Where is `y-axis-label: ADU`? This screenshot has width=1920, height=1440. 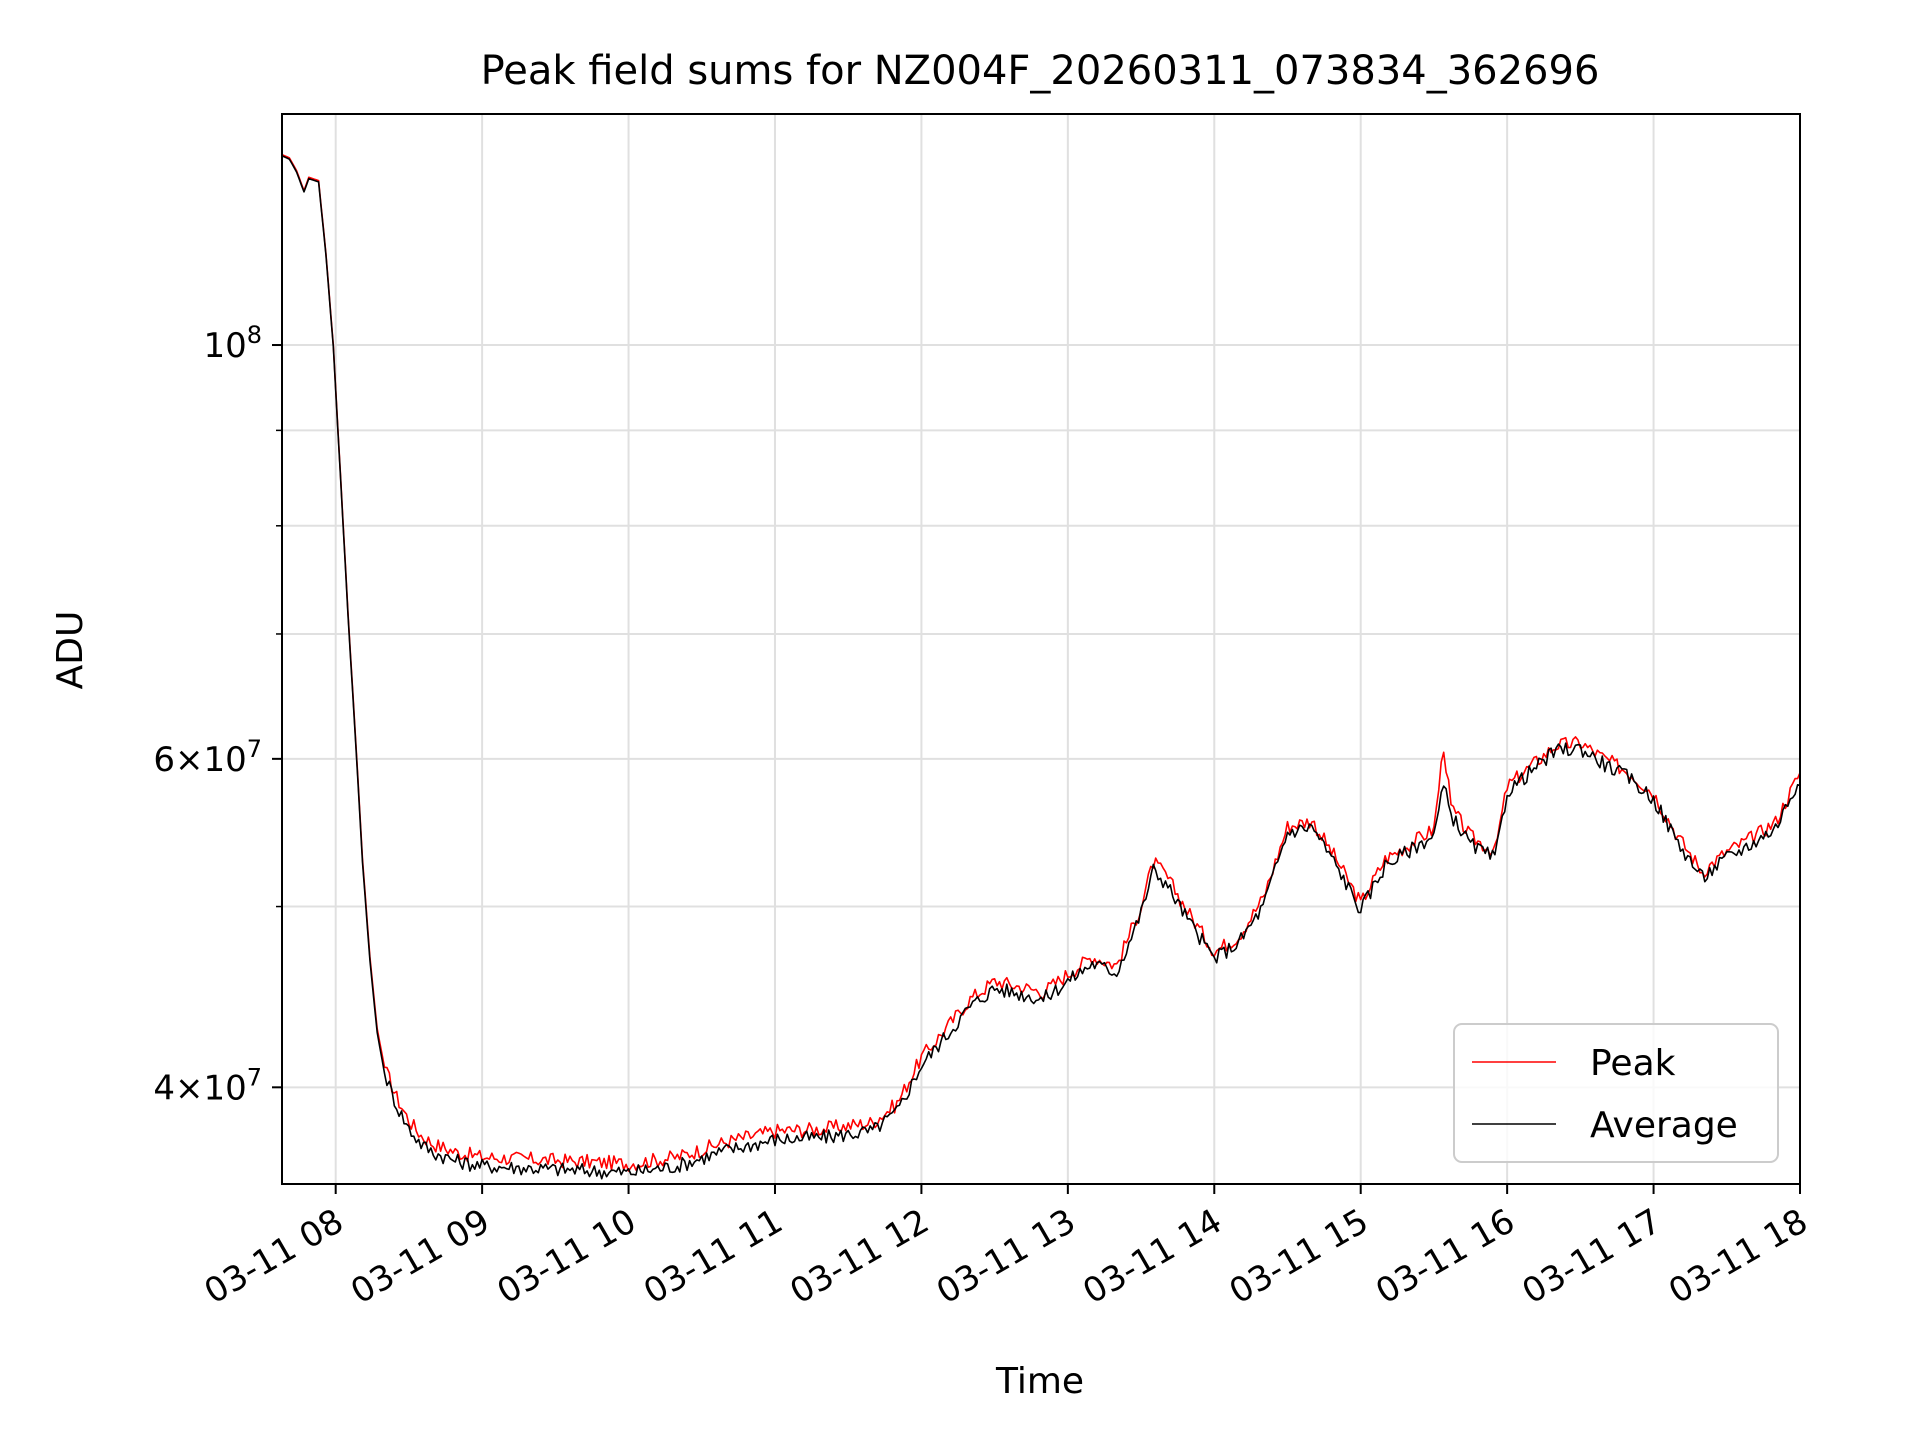 y-axis-label: ADU is located at coordinates (70, 650).